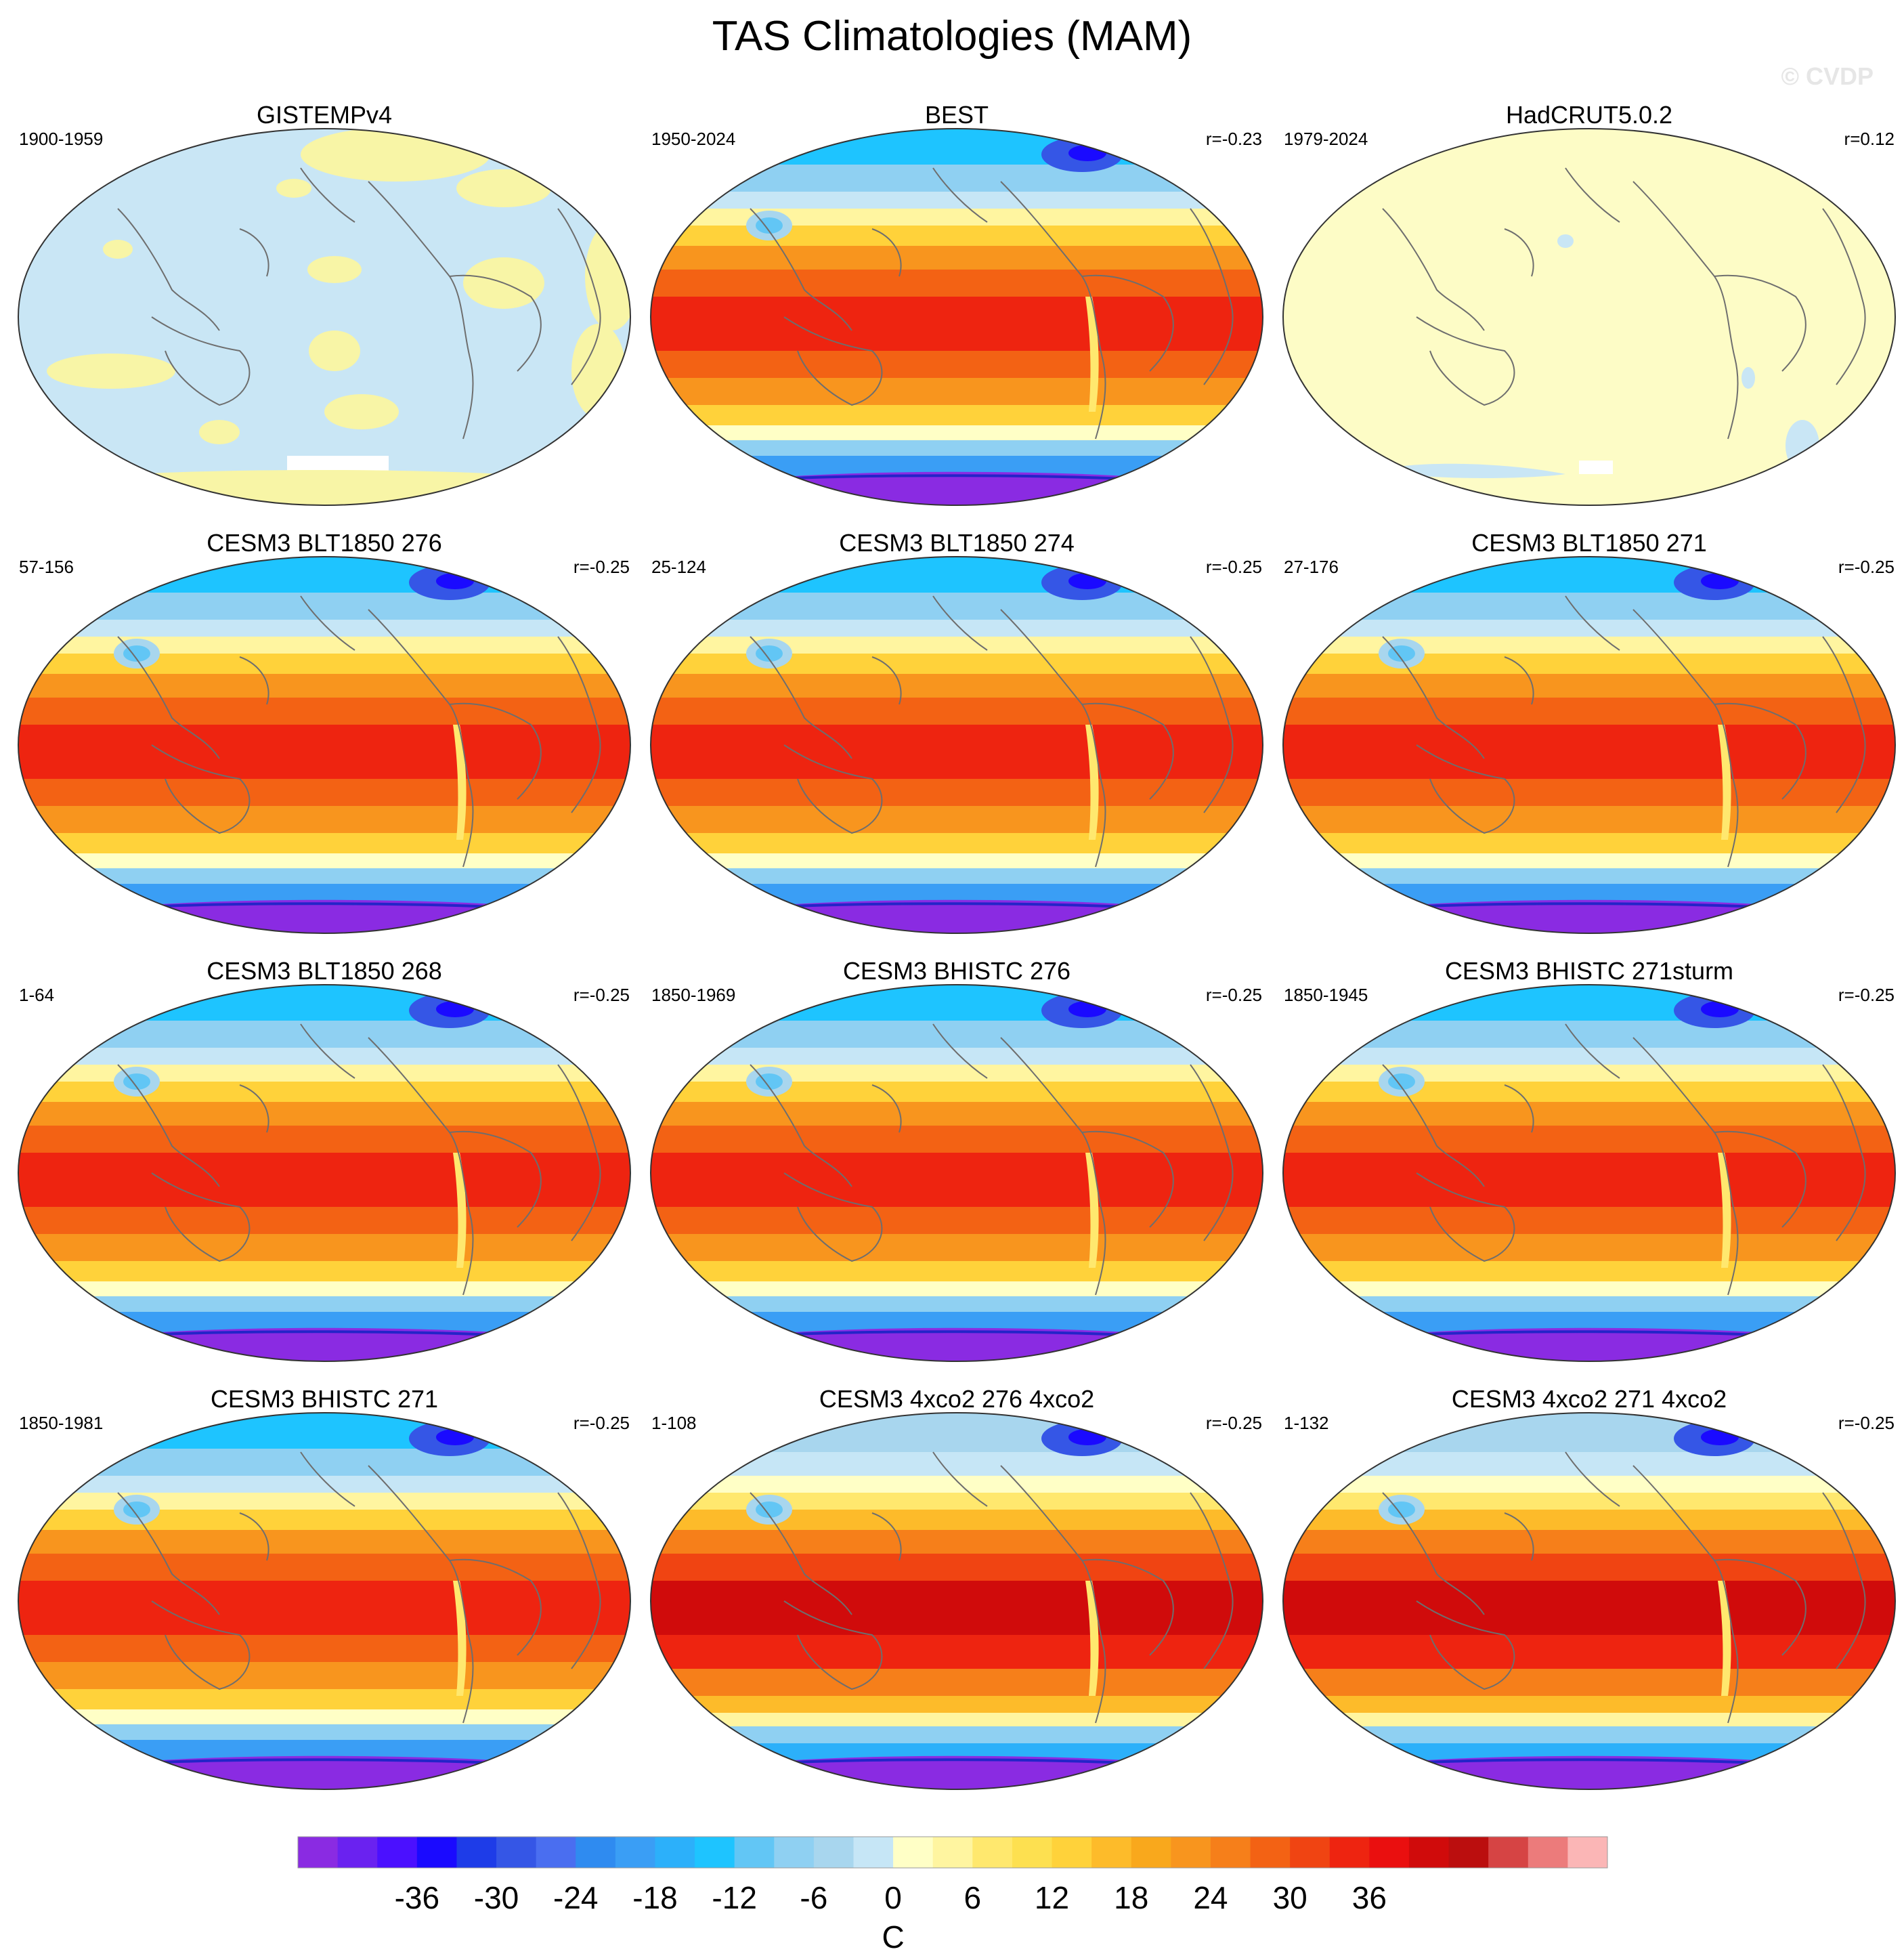 The width and height of the screenshot is (1904, 1960). Describe the element at coordinates (957, 115) in the screenshot. I see `panel-title: BEST` at that location.